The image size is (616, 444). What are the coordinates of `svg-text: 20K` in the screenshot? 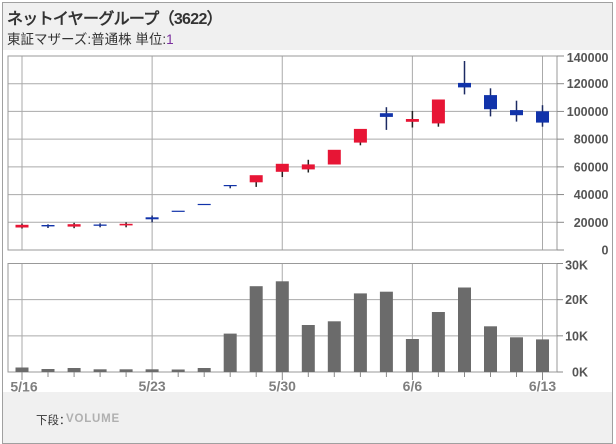 It's located at (576, 300).